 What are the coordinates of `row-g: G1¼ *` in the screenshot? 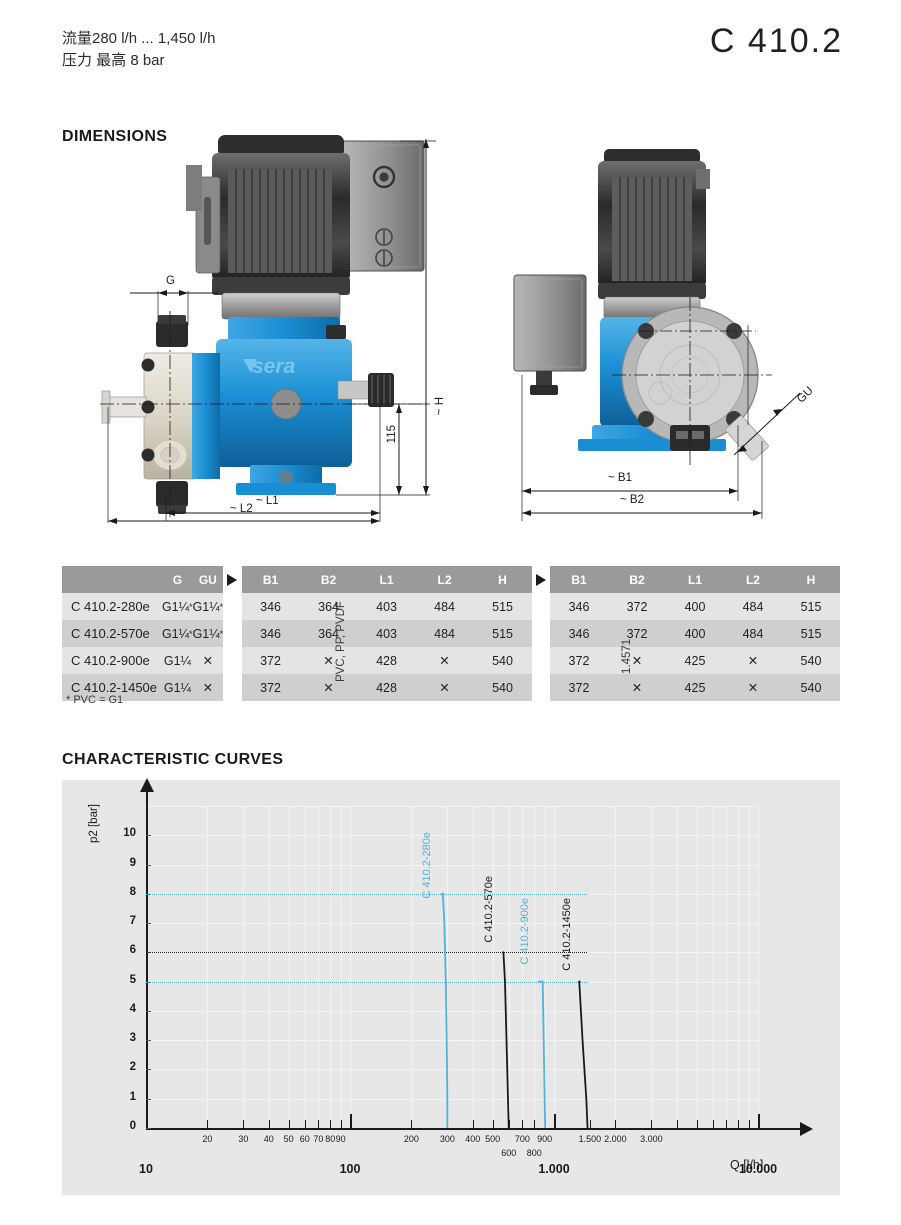 It's located at (177, 633).